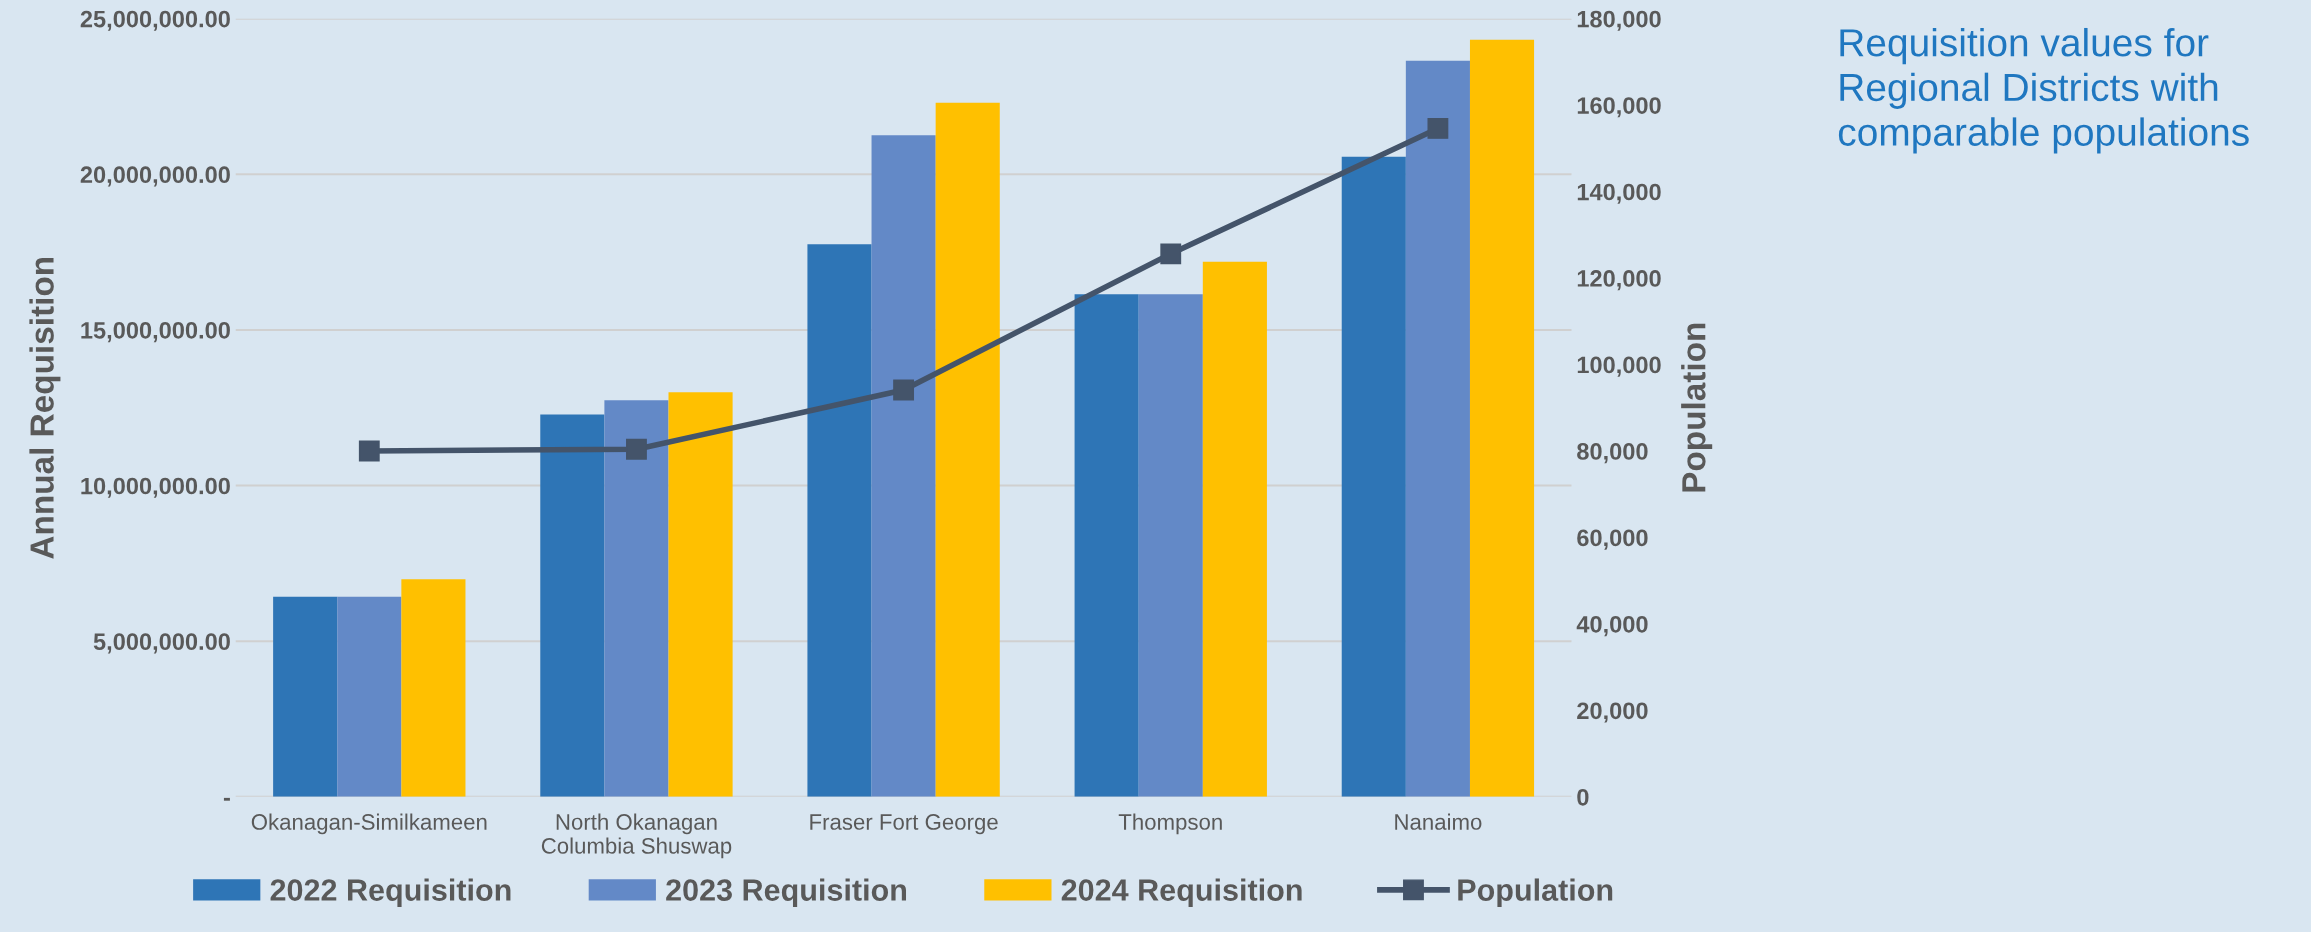 This screenshot has width=2311, height=932. What do you see at coordinates (1170, 824) in the screenshot?
I see `x-tick-label: Thompson` at bounding box center [1170, 824].